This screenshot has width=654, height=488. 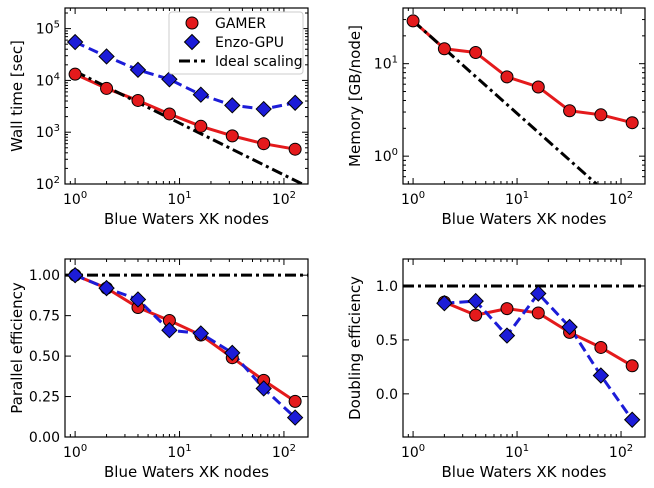 I want to click on plot-area, so click(x=186, y=346).